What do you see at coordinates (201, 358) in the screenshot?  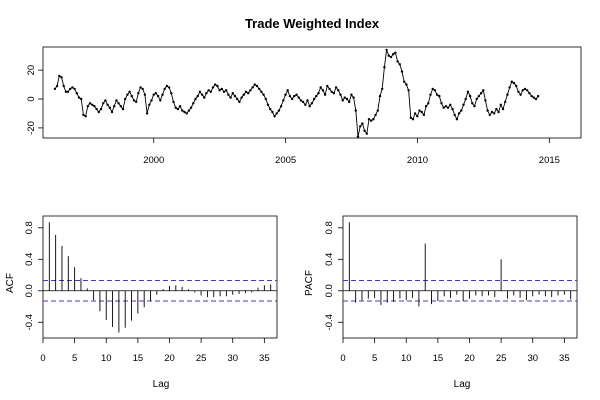 I see `acf-x-tick-label: 25` at bounding box center [201, 358].